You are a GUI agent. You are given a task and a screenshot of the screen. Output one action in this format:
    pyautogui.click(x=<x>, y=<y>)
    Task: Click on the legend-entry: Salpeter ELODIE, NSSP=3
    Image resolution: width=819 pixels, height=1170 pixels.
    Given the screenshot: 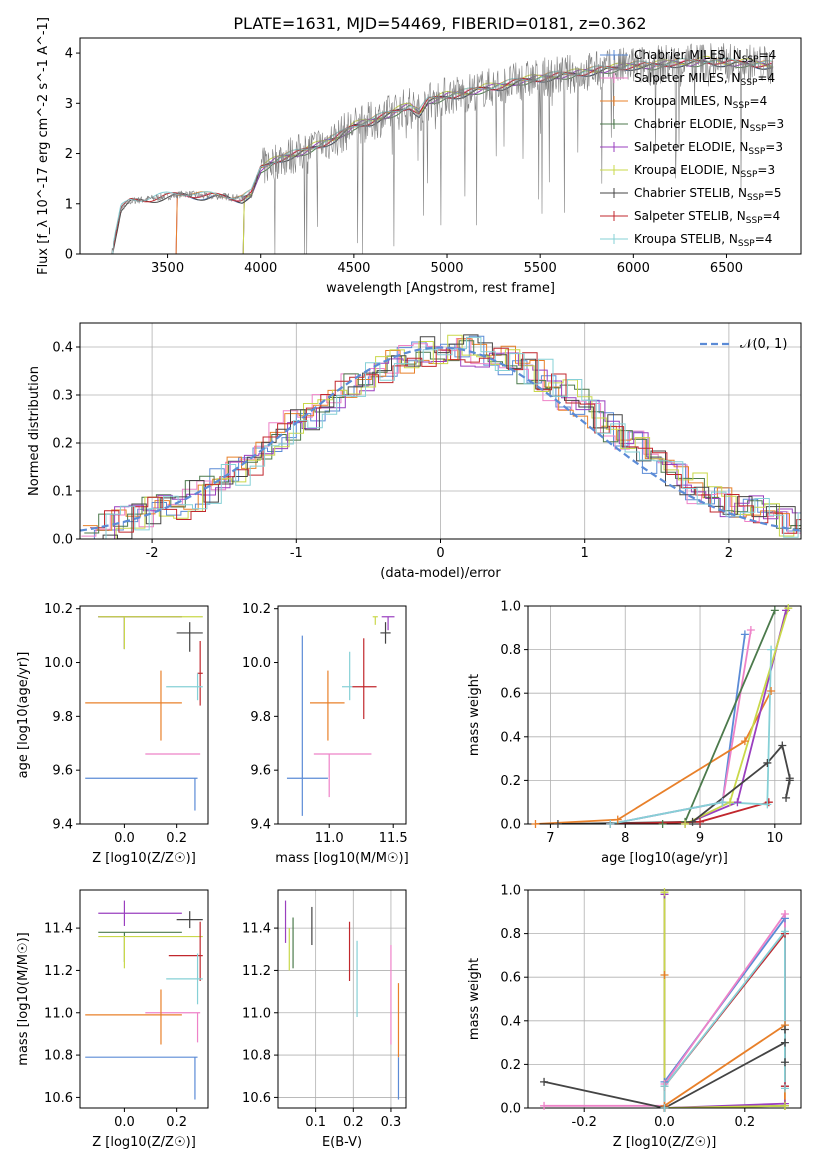 What is the action you would take?
    pyautogui.click(x=708, y=148)
    